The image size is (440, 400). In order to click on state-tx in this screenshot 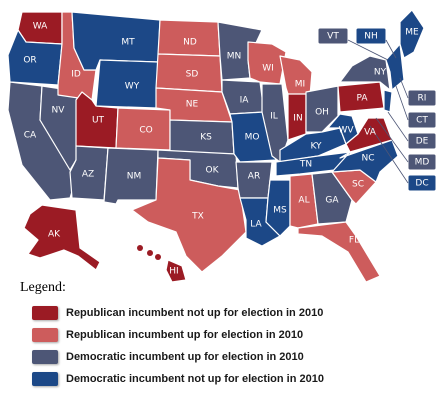, I will do `click(189, 215)`.